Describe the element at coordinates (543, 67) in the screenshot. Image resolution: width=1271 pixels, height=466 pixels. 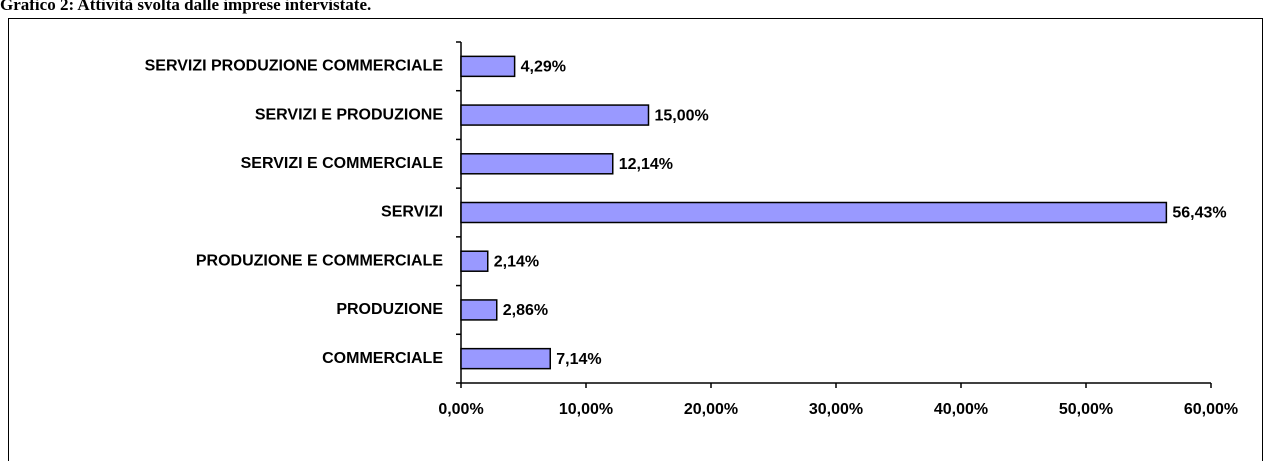
I see `value-label: 4,29%` at that location.